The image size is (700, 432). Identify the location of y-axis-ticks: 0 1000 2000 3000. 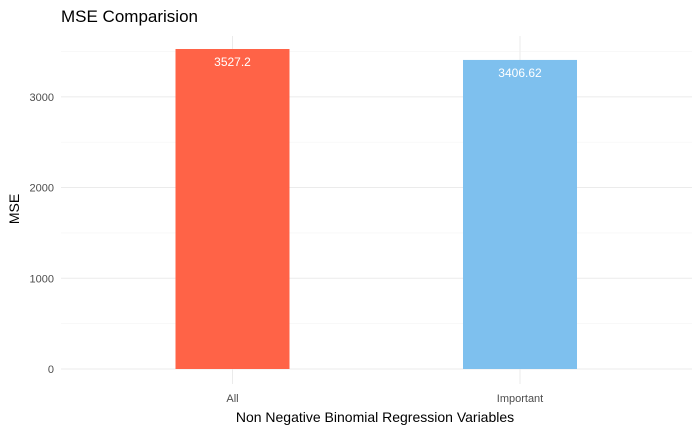
(42, 234).